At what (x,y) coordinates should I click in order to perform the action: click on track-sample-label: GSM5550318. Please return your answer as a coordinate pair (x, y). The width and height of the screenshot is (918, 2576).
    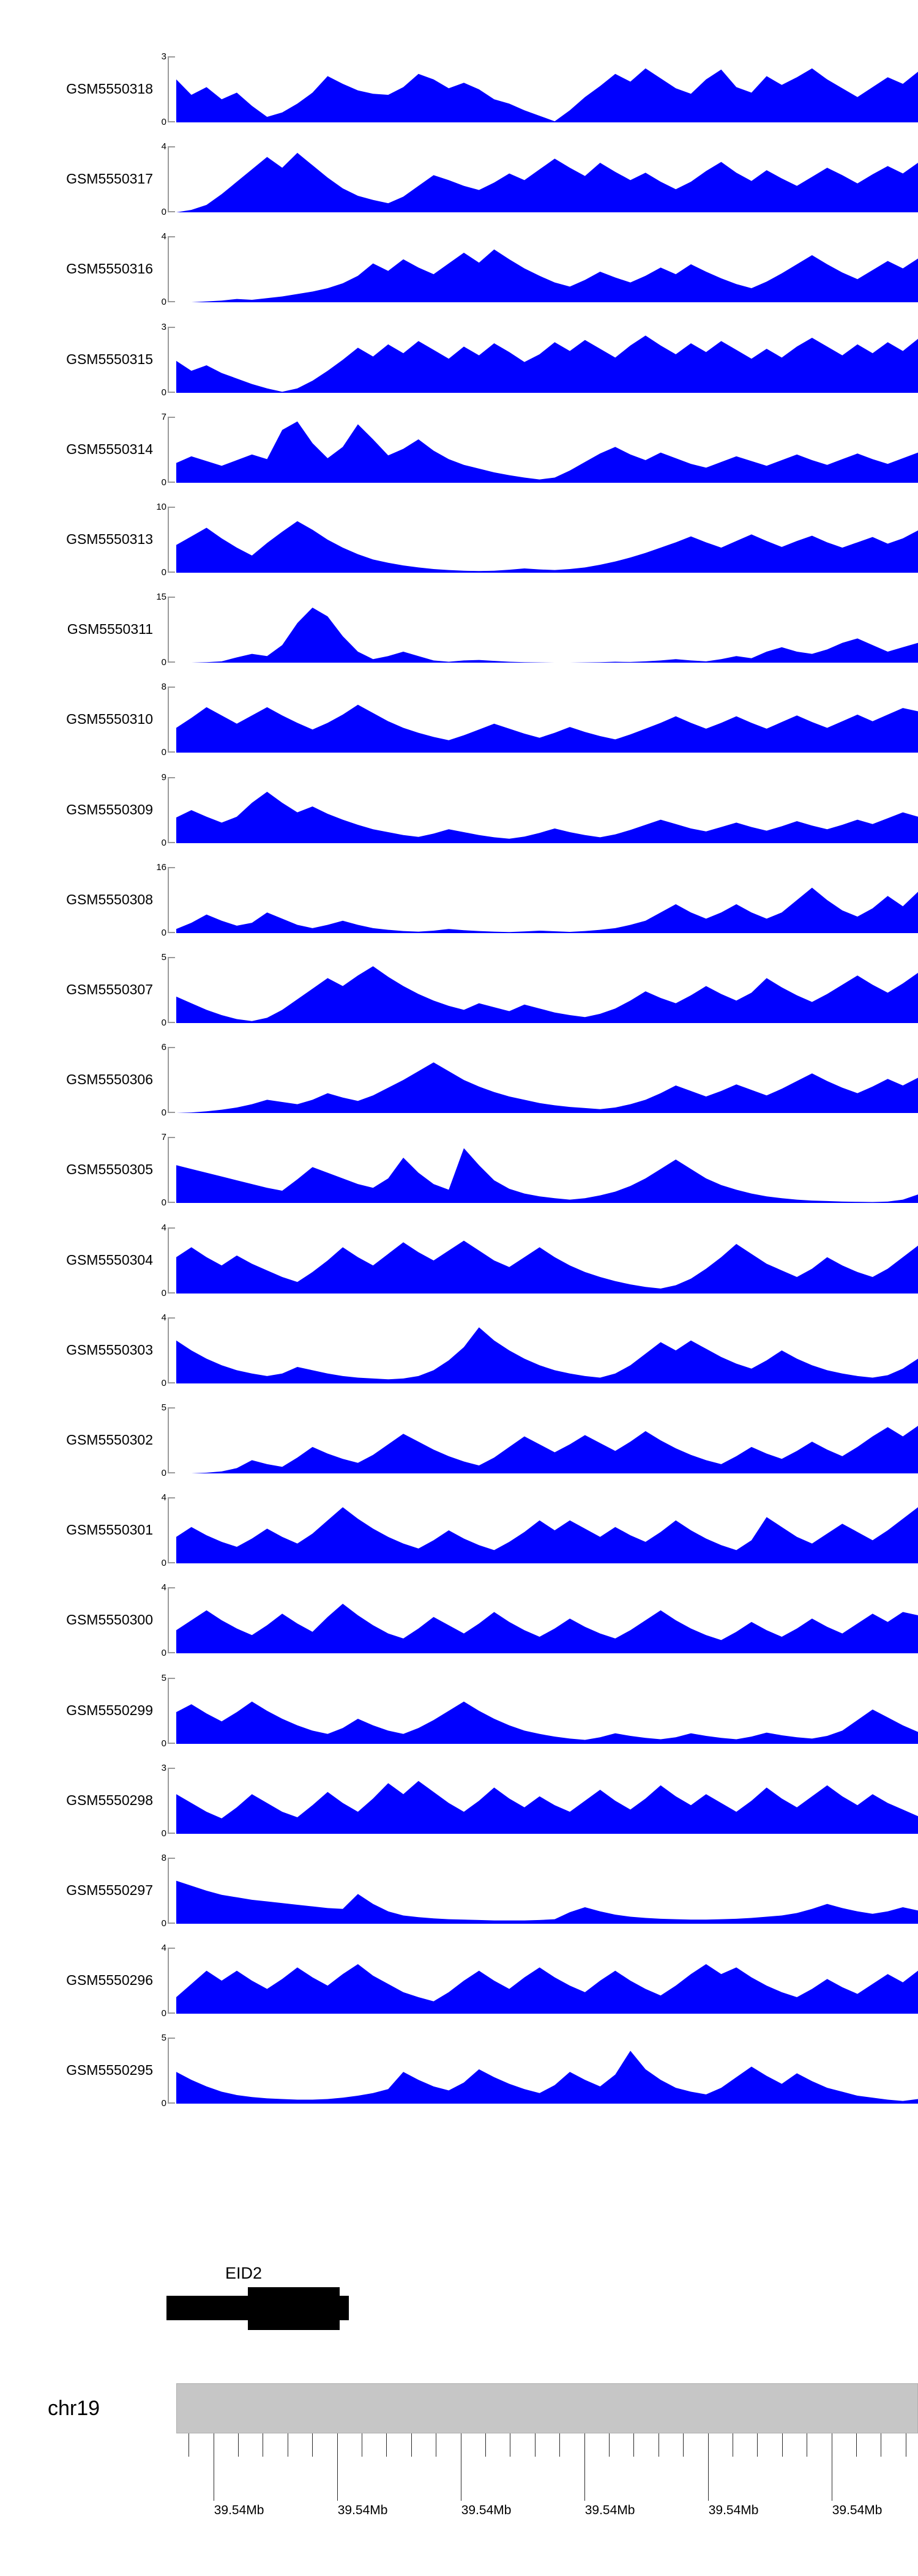
    Looking at the image, I should click on (109, 89).